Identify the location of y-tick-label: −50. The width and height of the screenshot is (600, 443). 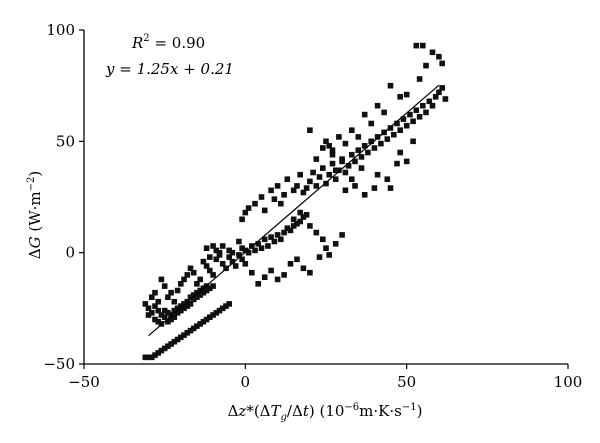
(59, 364).